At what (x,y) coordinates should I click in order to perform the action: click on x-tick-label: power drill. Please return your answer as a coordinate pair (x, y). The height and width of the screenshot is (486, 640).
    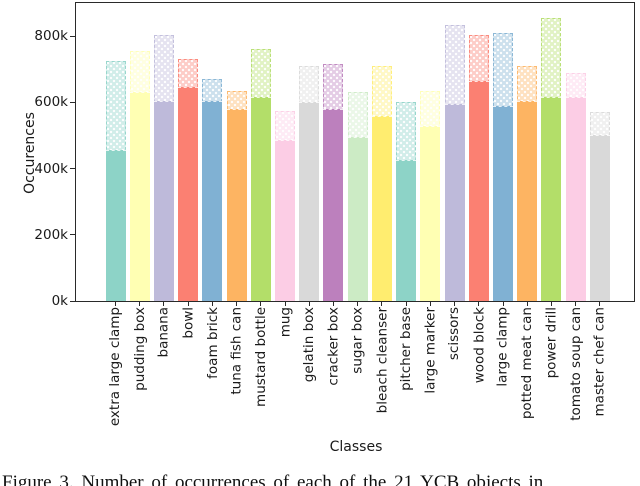
    Looking at the image, I should click on (551, 343).